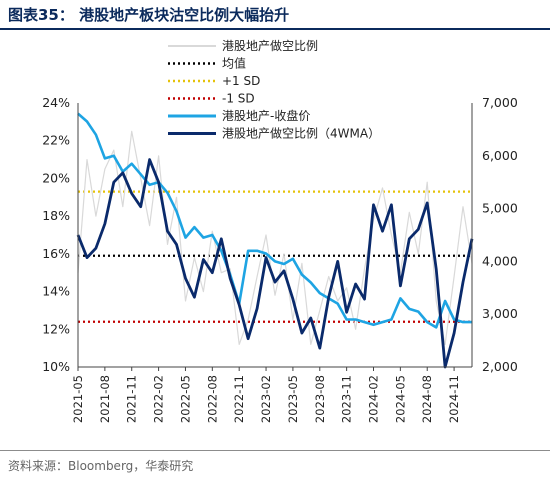 Image resolution: width=550 pixels, height=486 pixels. I want to click on legend-label: -1 SD, so click(238, 99).